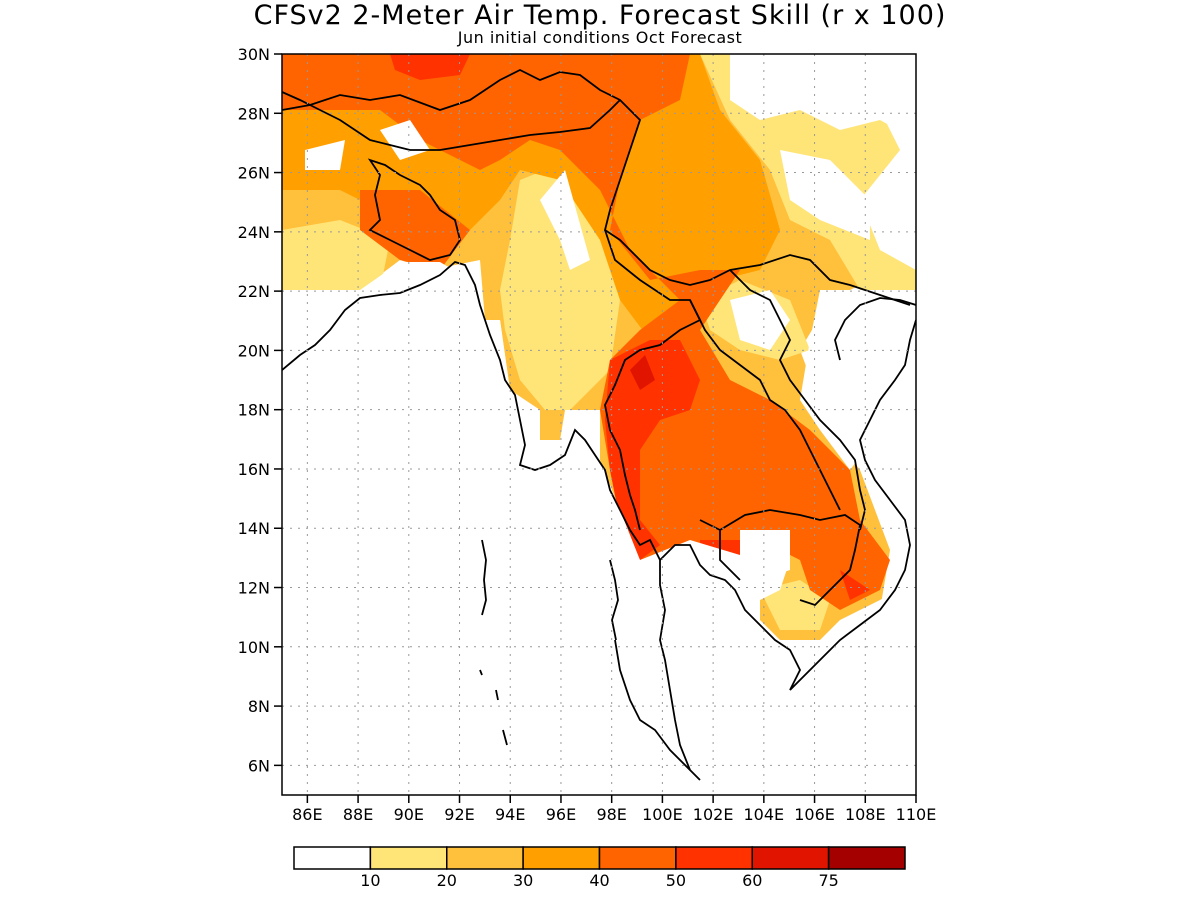  Describe the element at coordinates (254, 173) in the screenshot. I see `lat-tick-label: 26N` at that location.